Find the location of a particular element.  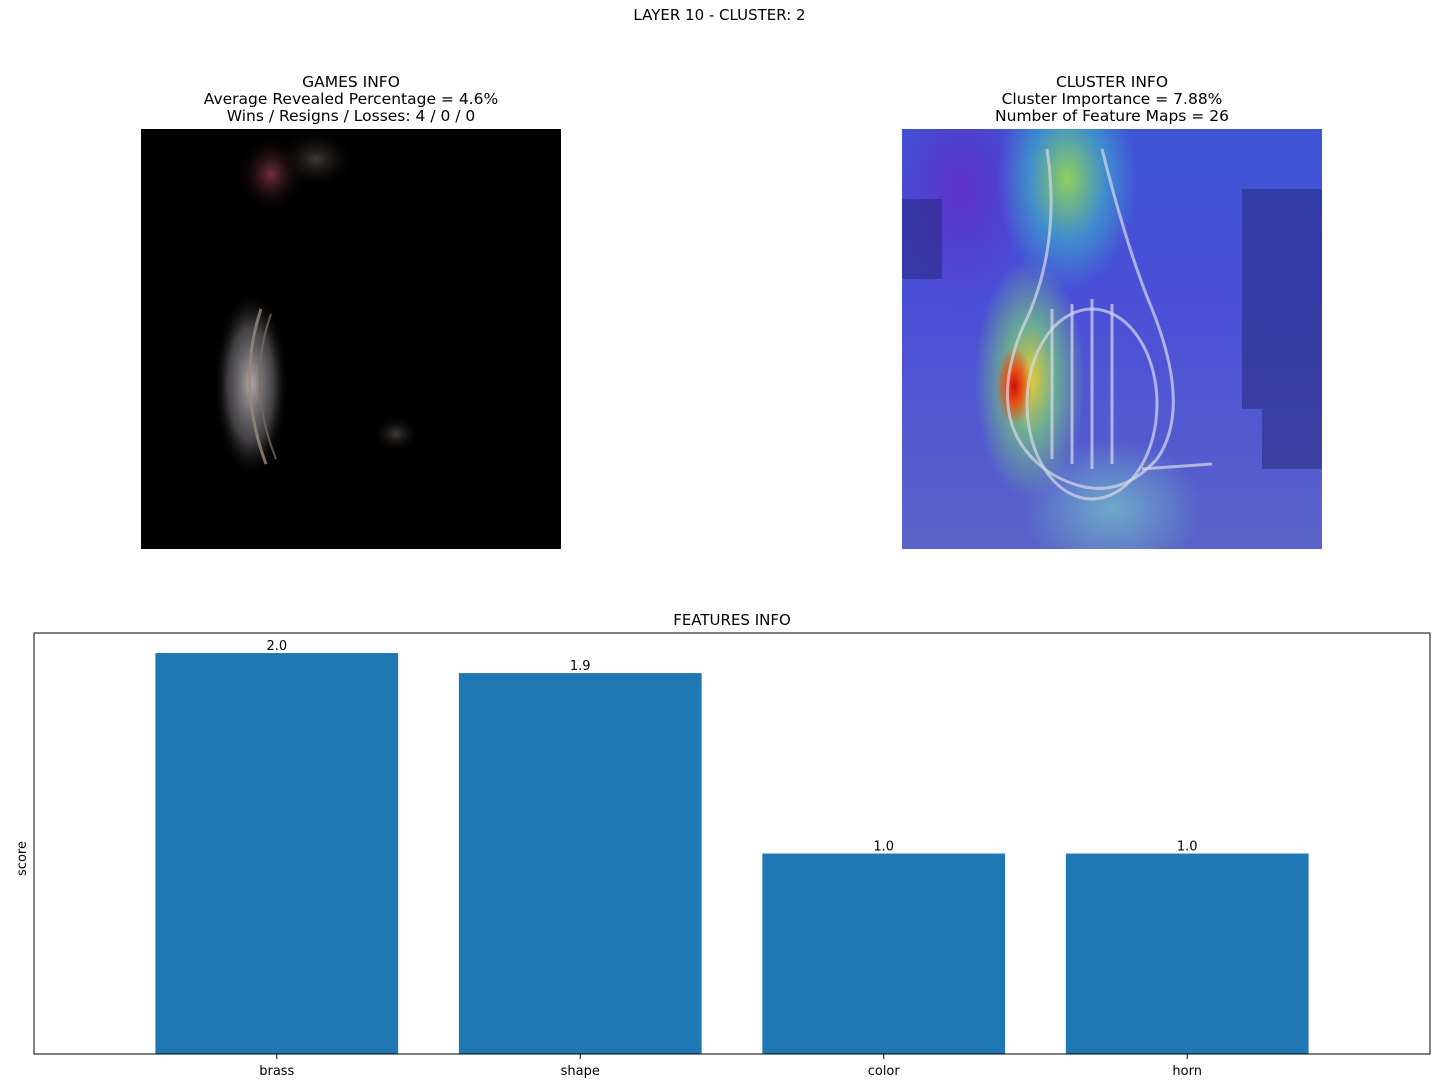

x-tick-label-horn: horn is located at coordinates (1187, 1071).